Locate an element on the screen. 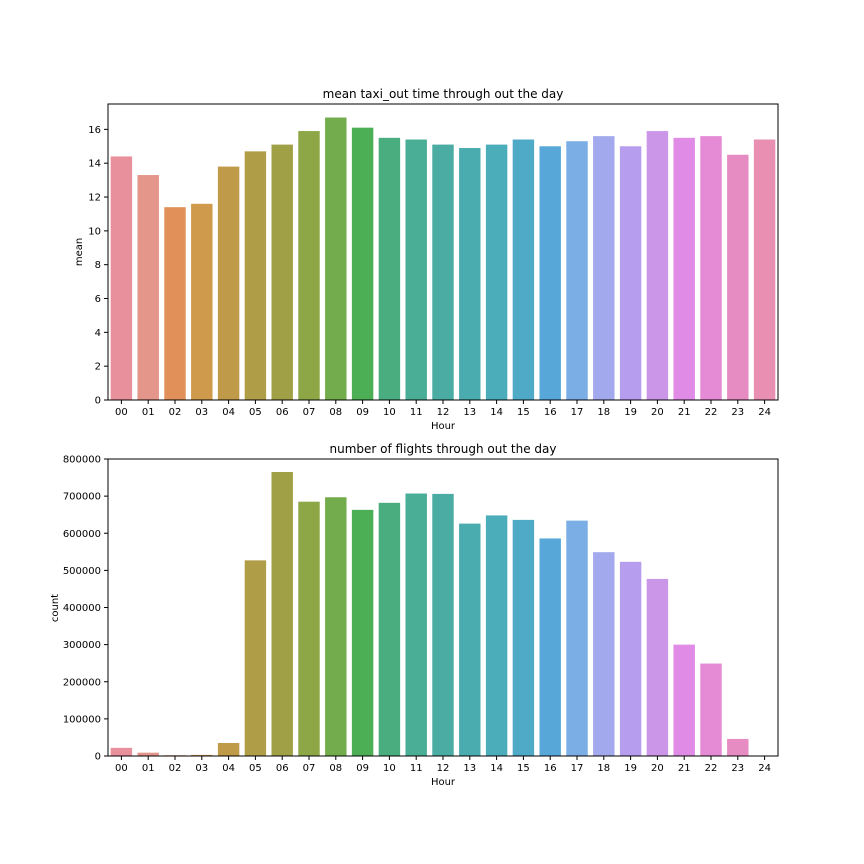  x-tick-label: 05 is located at coordinates (255, 768).